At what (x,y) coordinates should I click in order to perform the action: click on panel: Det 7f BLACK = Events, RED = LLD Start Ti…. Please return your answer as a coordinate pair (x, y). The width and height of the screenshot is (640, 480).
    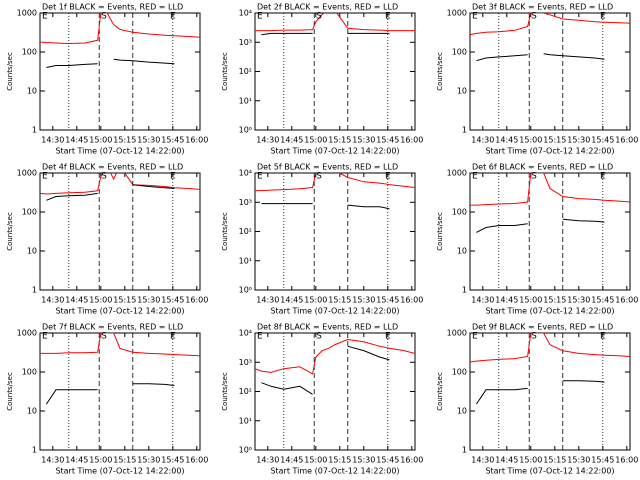
    Looking at the image, I should click on (107, 399).